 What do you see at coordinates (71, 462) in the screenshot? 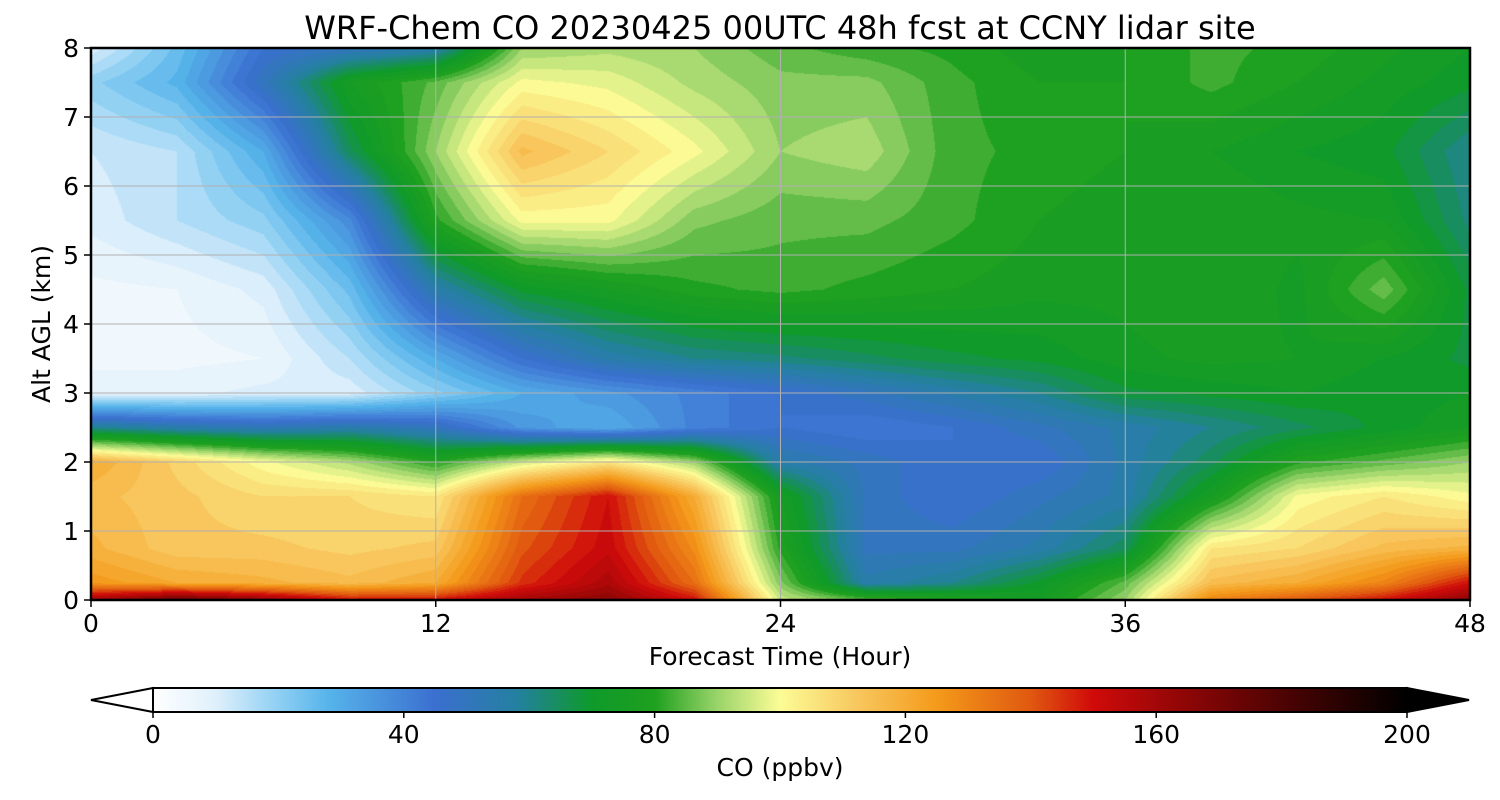
I see `y-tick-label: 2` at bounding box center [71, 462].